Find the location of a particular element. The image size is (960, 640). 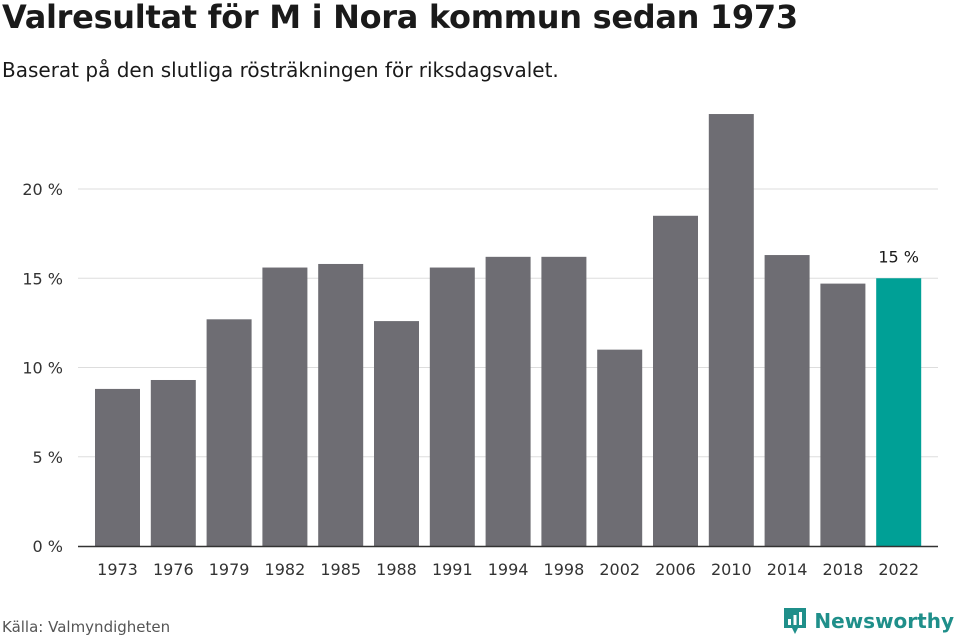

bar-1991 is located at coordinates (452, 406).